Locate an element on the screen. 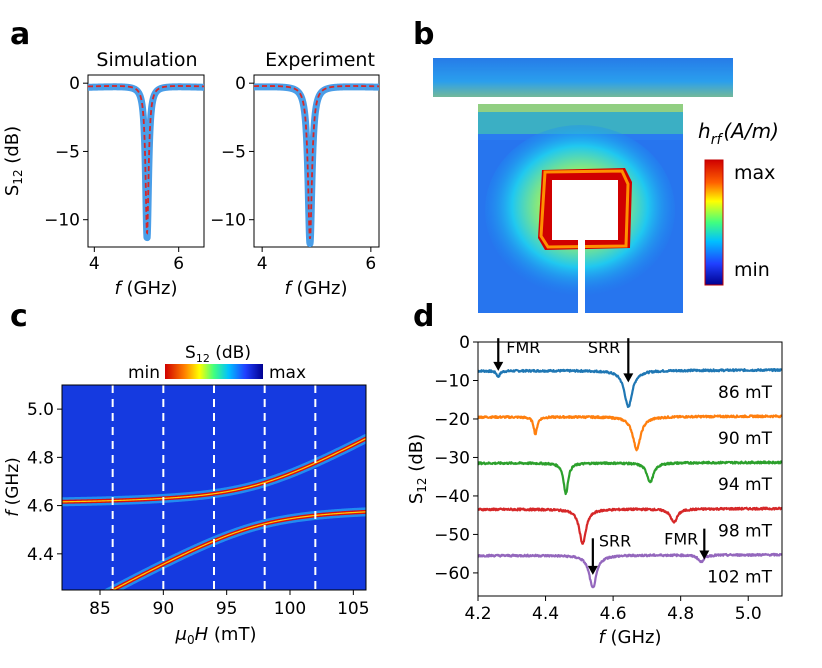 Image resolution: width=822 pixels, height=668 pixels. panel-a-experiment-chart: Experiment 4 6 0 −5 −10 f (GHz) is located at coordinates (295, 174).